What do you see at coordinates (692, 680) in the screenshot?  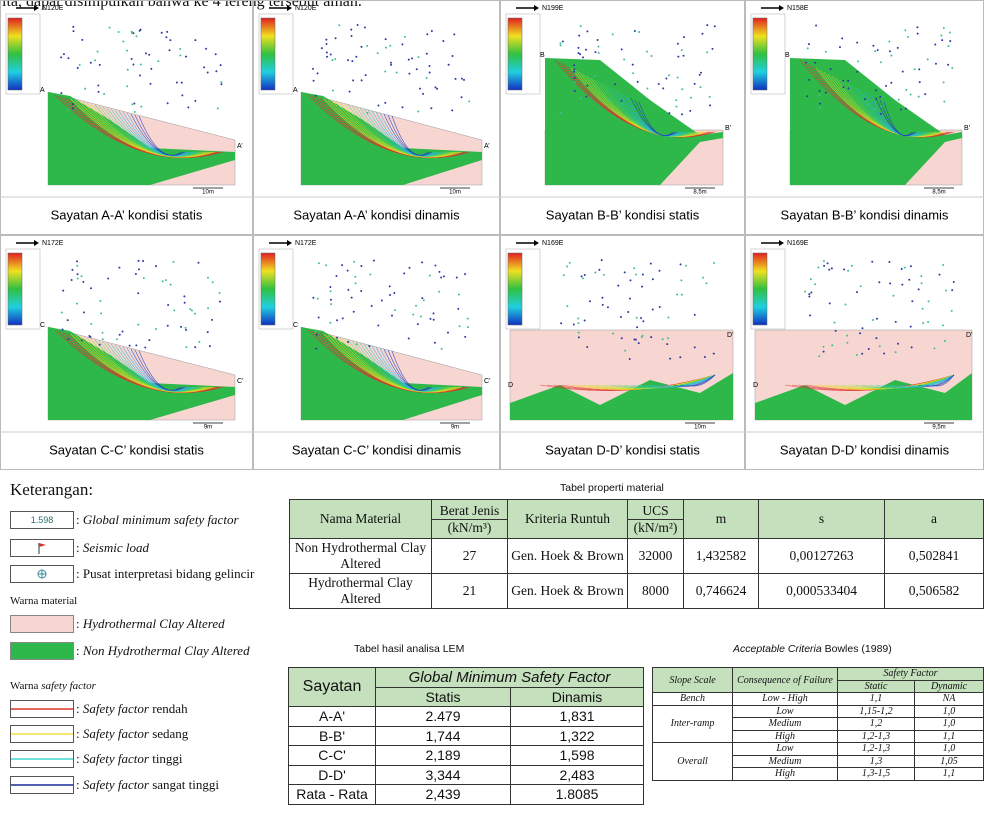 I see `header-cell: Slope Scale` at bounding box center [692, 680].